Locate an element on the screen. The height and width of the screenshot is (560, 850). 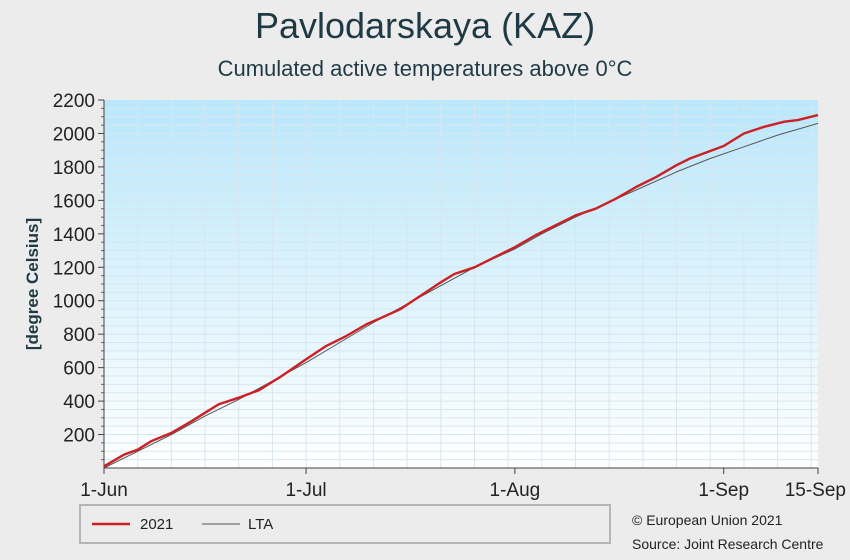
y-tick-label: 2000 is located at coordinates (74, 134).